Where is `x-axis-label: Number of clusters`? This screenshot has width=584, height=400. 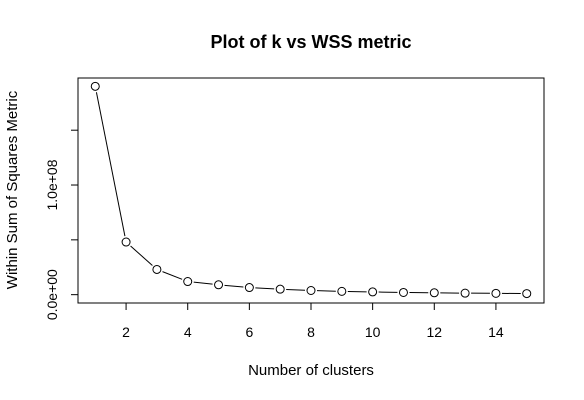
x-axis-label: Number of clusters is located at coordinates (311, 370).